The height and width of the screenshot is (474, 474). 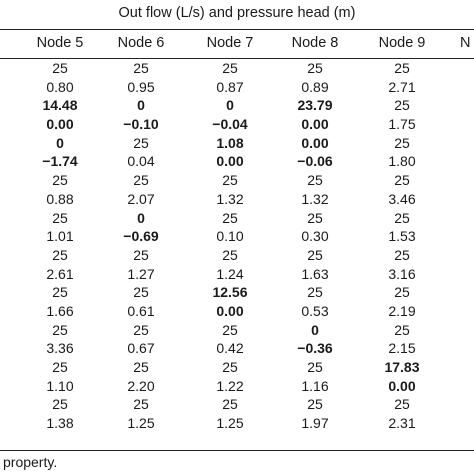 I want to click on table-cell: 0.30, so click(x=315, y=236).